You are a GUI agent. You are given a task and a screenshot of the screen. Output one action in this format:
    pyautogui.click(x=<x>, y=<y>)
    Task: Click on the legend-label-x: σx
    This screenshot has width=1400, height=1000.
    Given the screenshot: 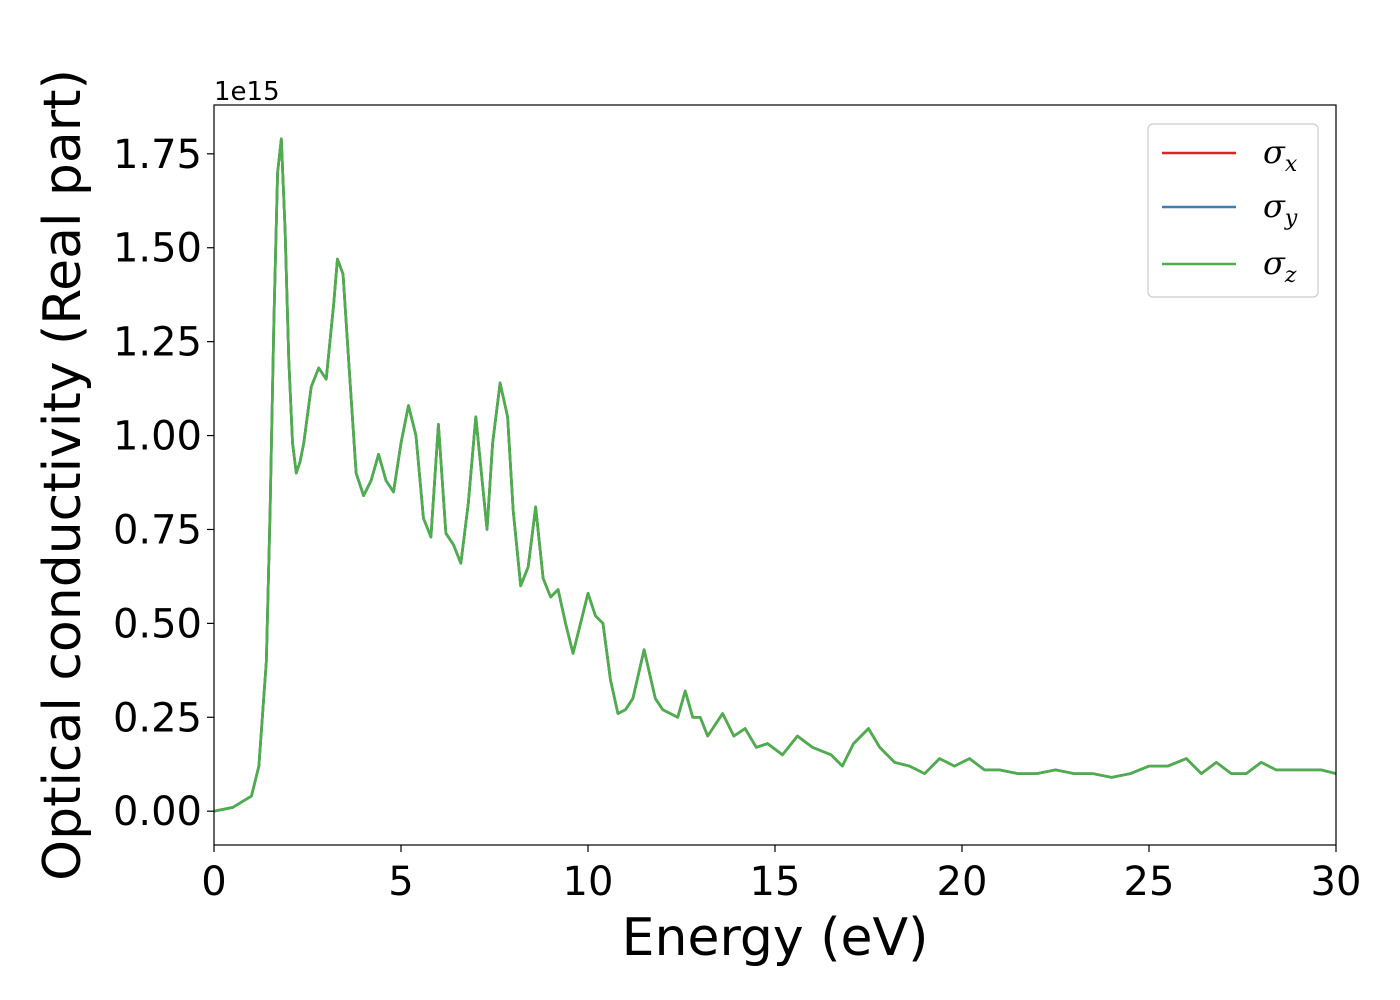 What is the action you would take?
    pyautogui.click(x=1280, y=155)
    